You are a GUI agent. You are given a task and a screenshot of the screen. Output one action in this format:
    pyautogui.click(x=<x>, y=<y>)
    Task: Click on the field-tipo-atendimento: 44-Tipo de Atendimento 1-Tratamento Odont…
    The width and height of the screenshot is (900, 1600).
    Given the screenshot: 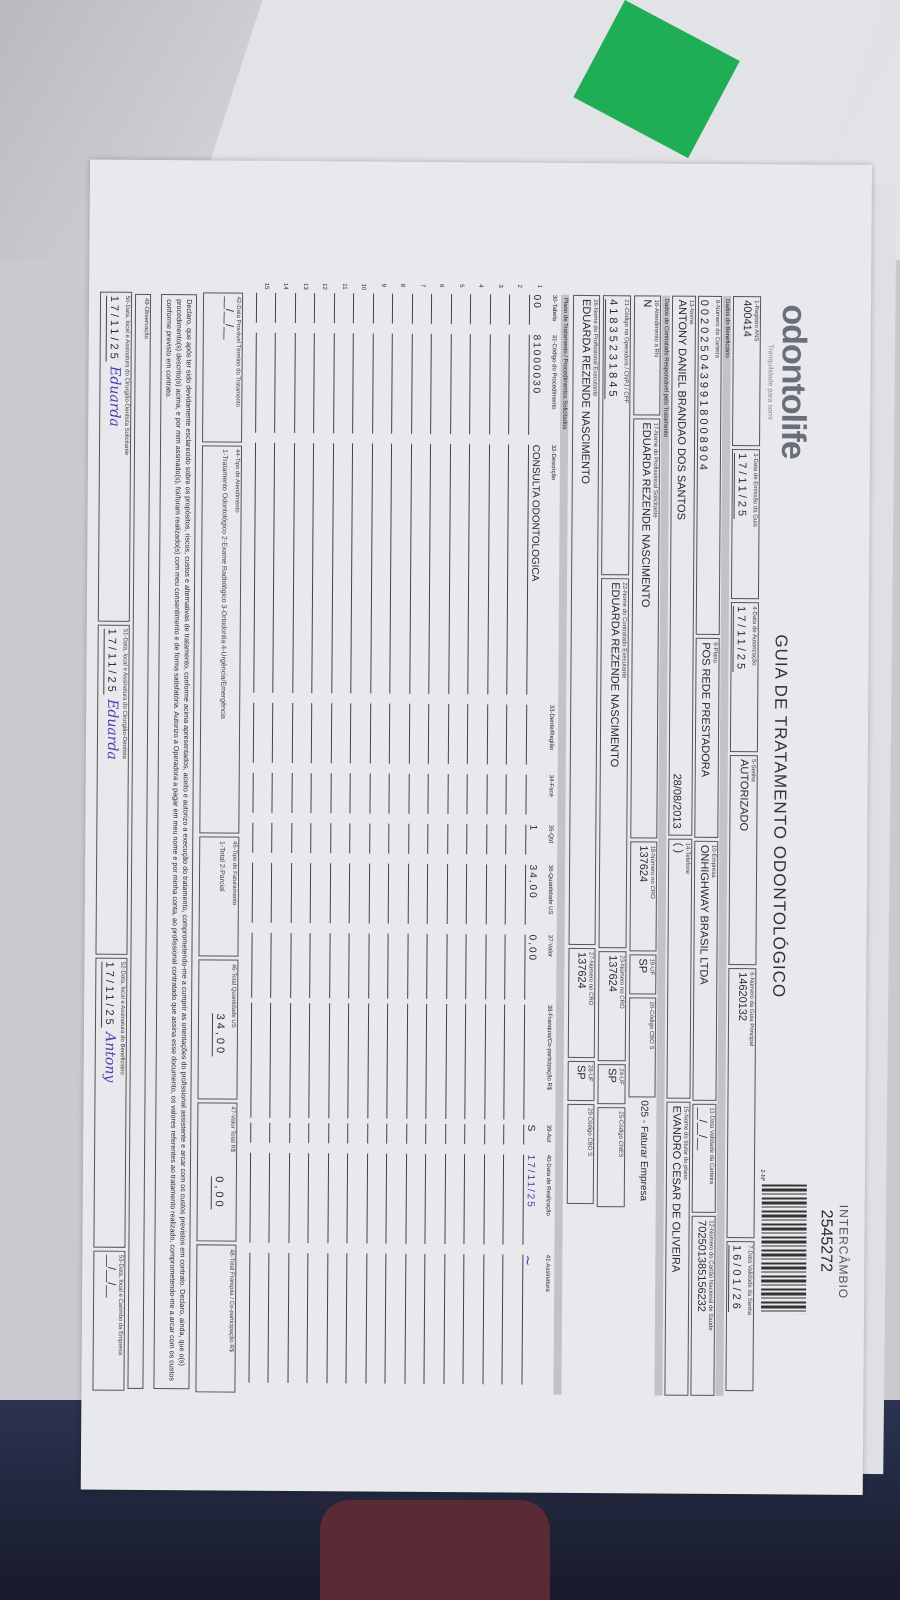 What is the action you would take?
    pyautogui.click(x=221, y=639)
    